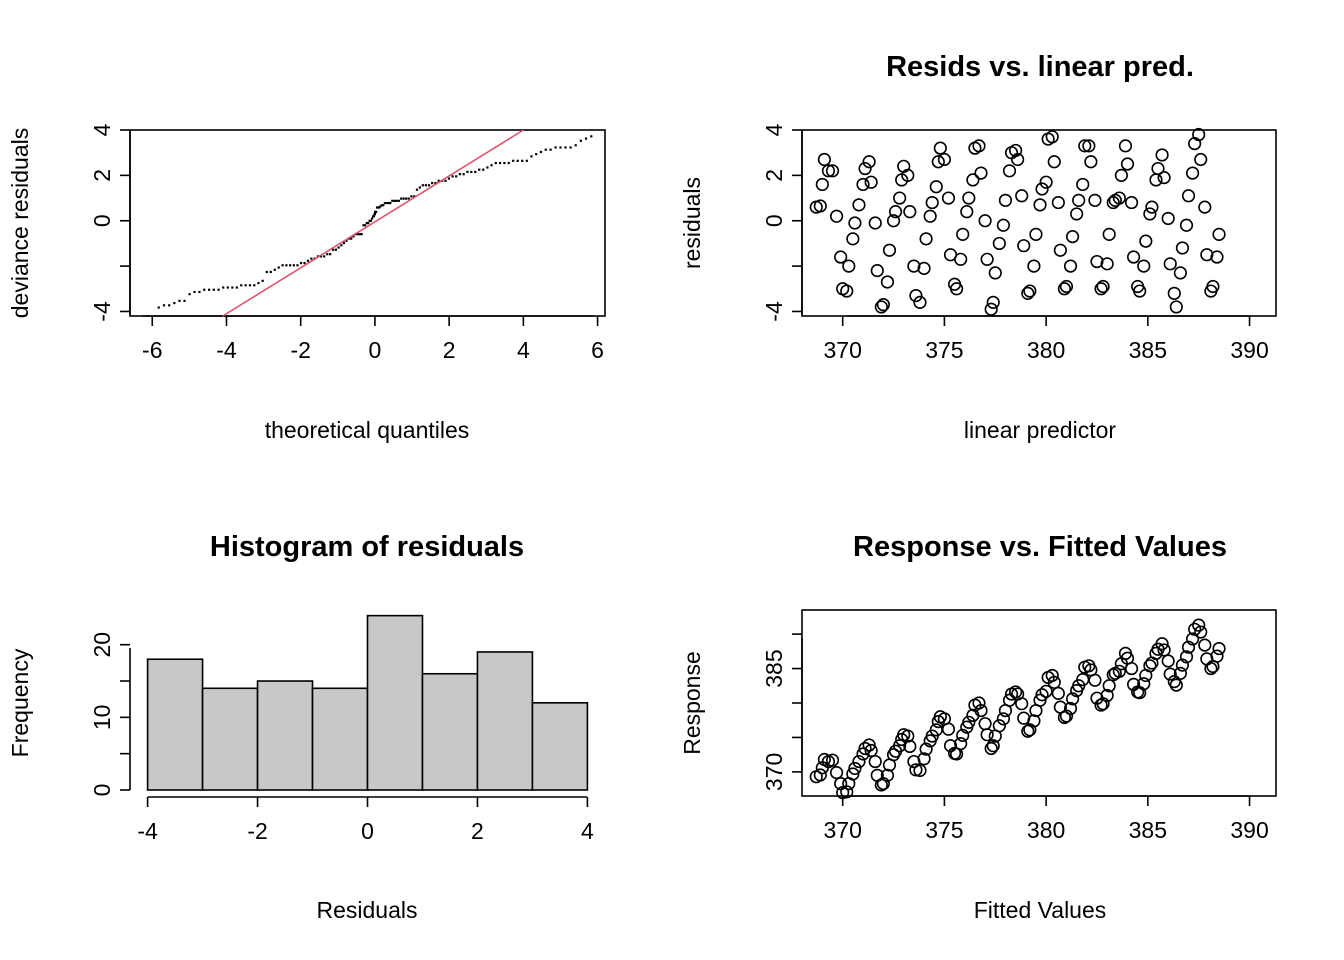 The width and height of the screenshot is (1344, 960). Describe the element at coordinates (1046, 350) in the screenshot. I see `resid-x-tick-label: 380` at that location.